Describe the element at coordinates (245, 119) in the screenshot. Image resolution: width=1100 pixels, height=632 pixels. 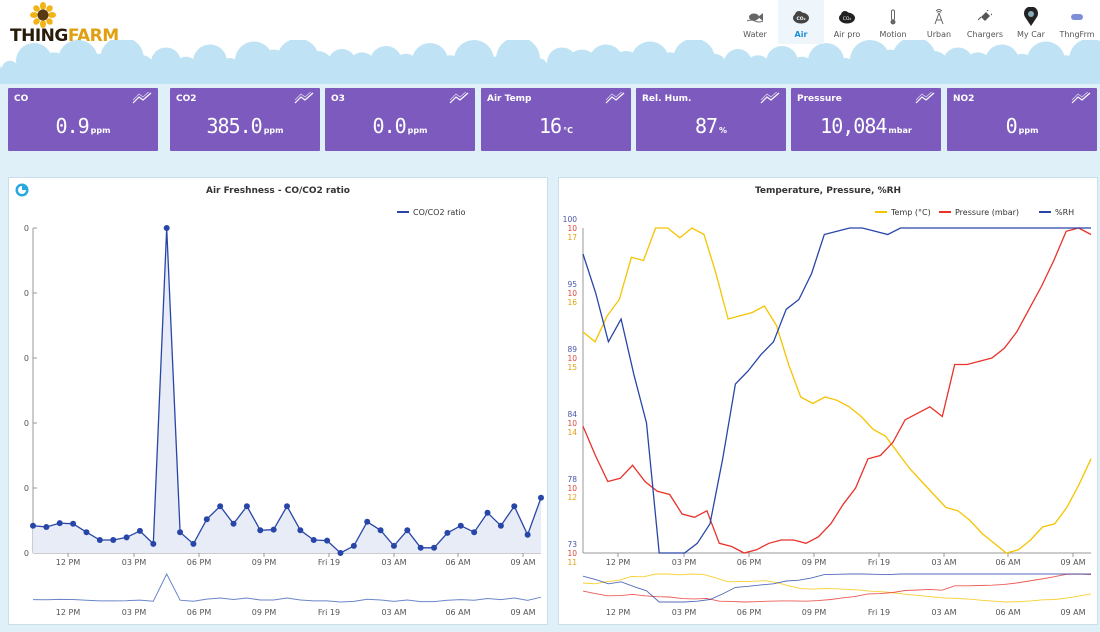
I see `sensor-tile: CO2 385.0 ppm` at that location.